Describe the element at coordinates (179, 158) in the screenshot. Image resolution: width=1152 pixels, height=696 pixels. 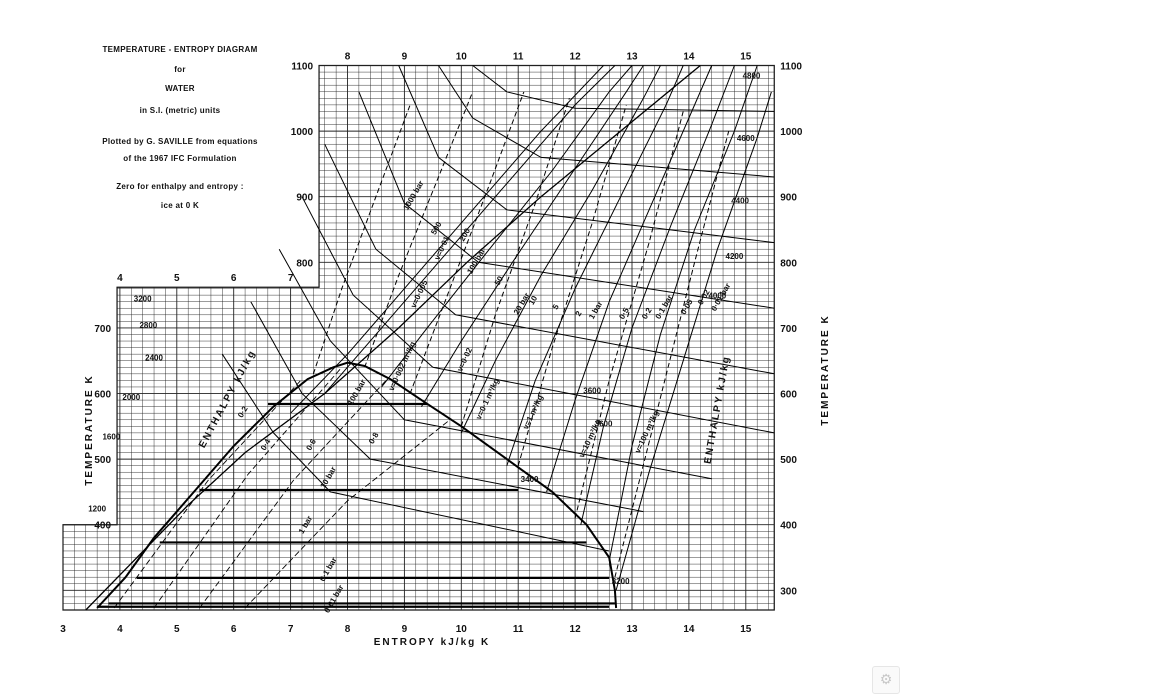
I see `title-line: of the 1967 IFC Formulation` at that location.